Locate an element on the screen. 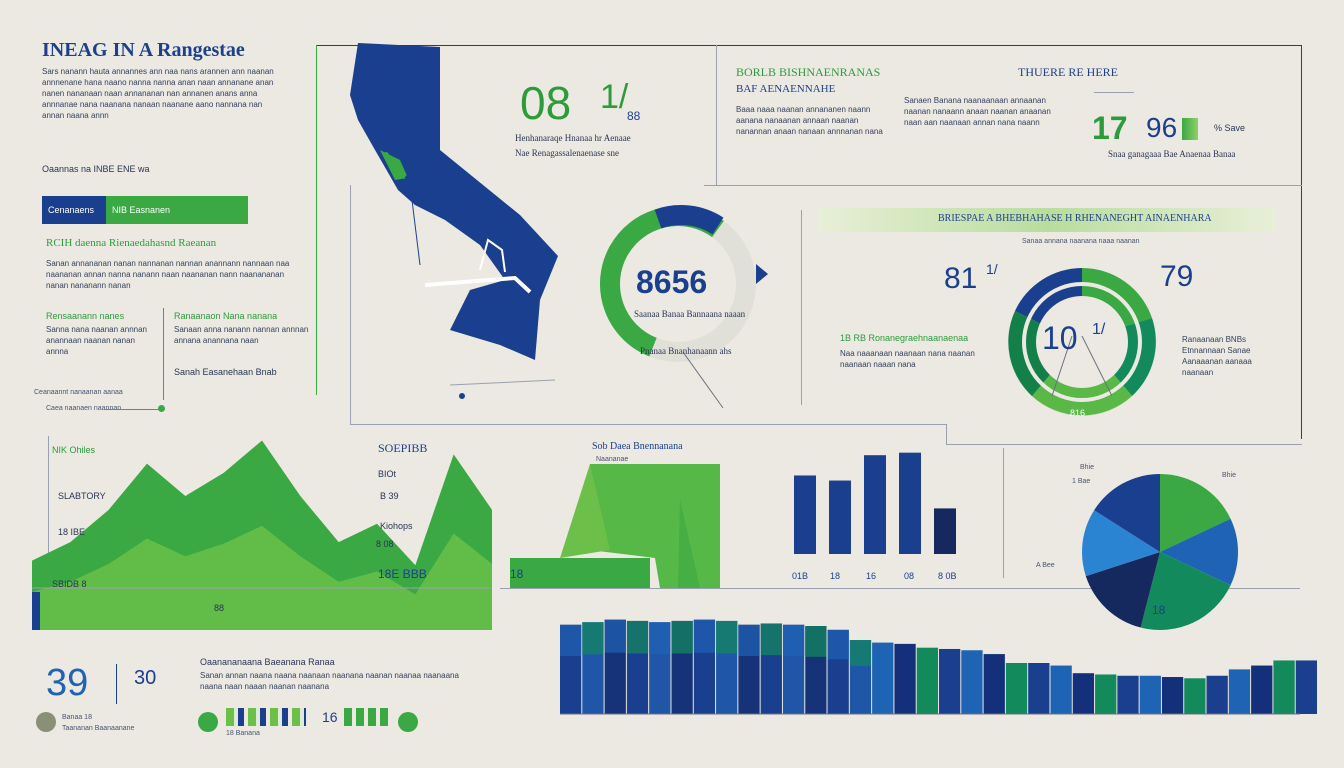 Image resolution: width=1344 pixels, height=768 pixels. stat-value-b: 30 is located at coordinates (145, 678).